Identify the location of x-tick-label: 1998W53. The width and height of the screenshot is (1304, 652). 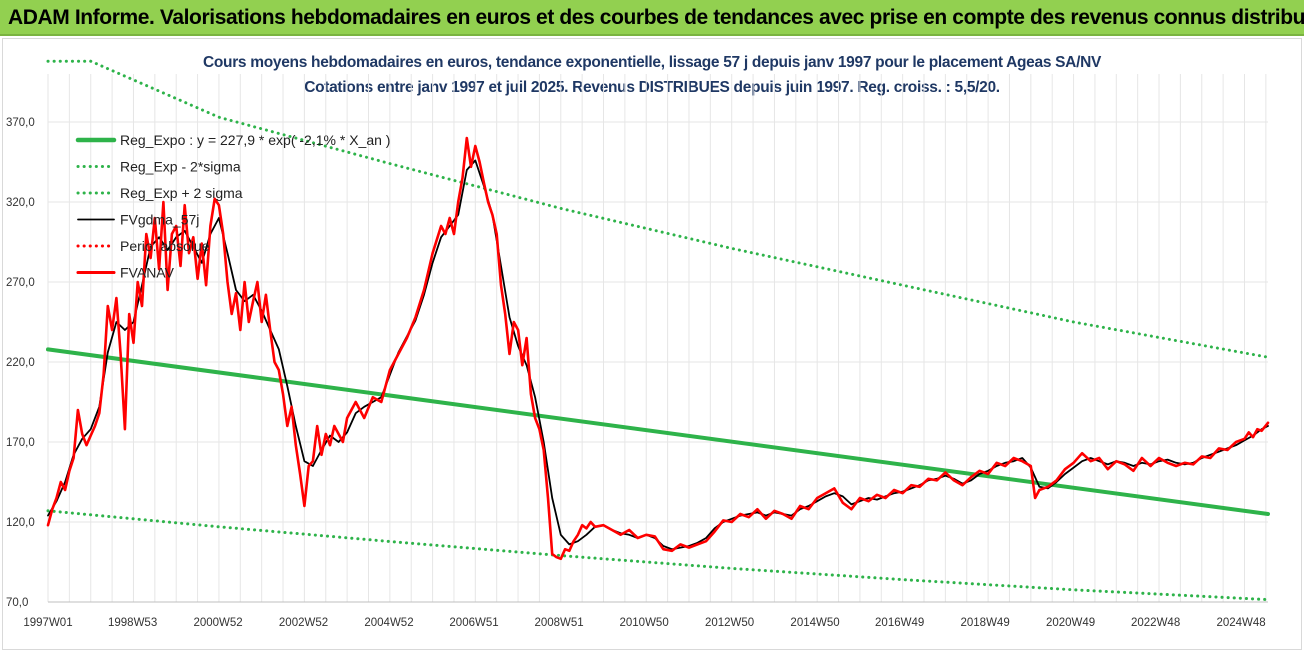
(132, 623).